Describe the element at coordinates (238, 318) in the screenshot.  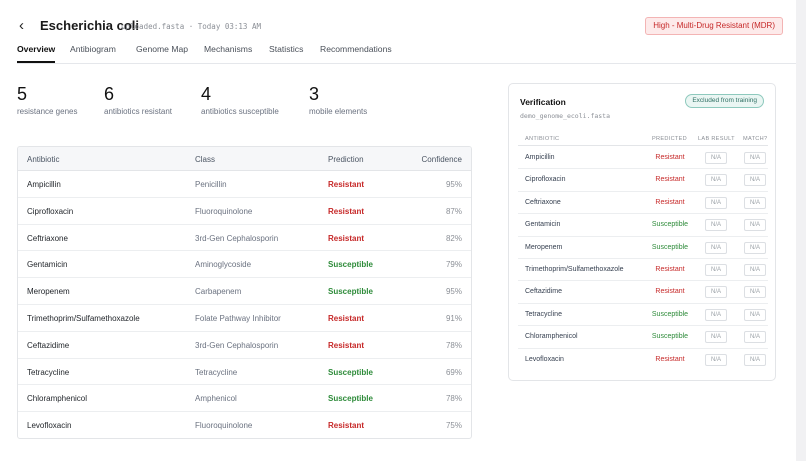
I see `antibiotic-class: Folate Pathway Inhibitor` at that location.